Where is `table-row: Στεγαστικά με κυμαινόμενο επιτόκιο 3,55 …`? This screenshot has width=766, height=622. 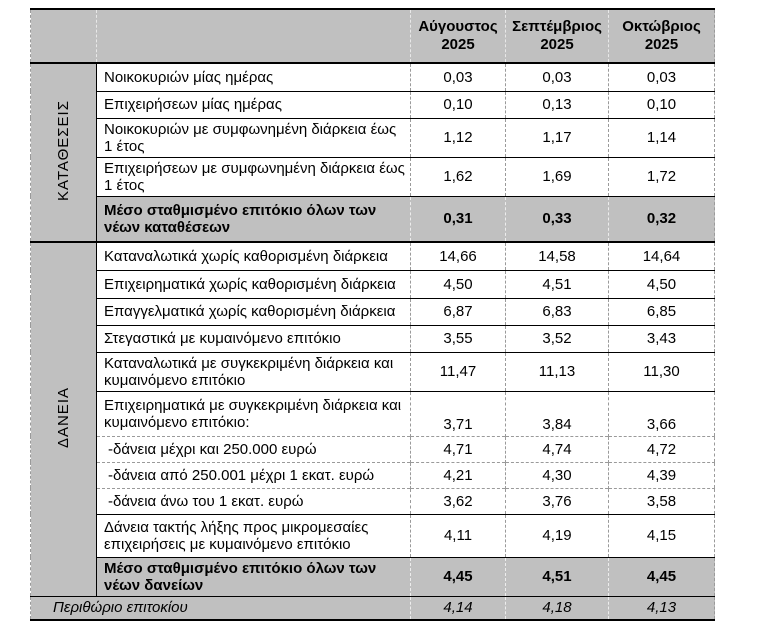
table-row: Στεγαστικά με κυμαινόμενο επιτόκιο 3,55 … is located at coordinates (373, 338).